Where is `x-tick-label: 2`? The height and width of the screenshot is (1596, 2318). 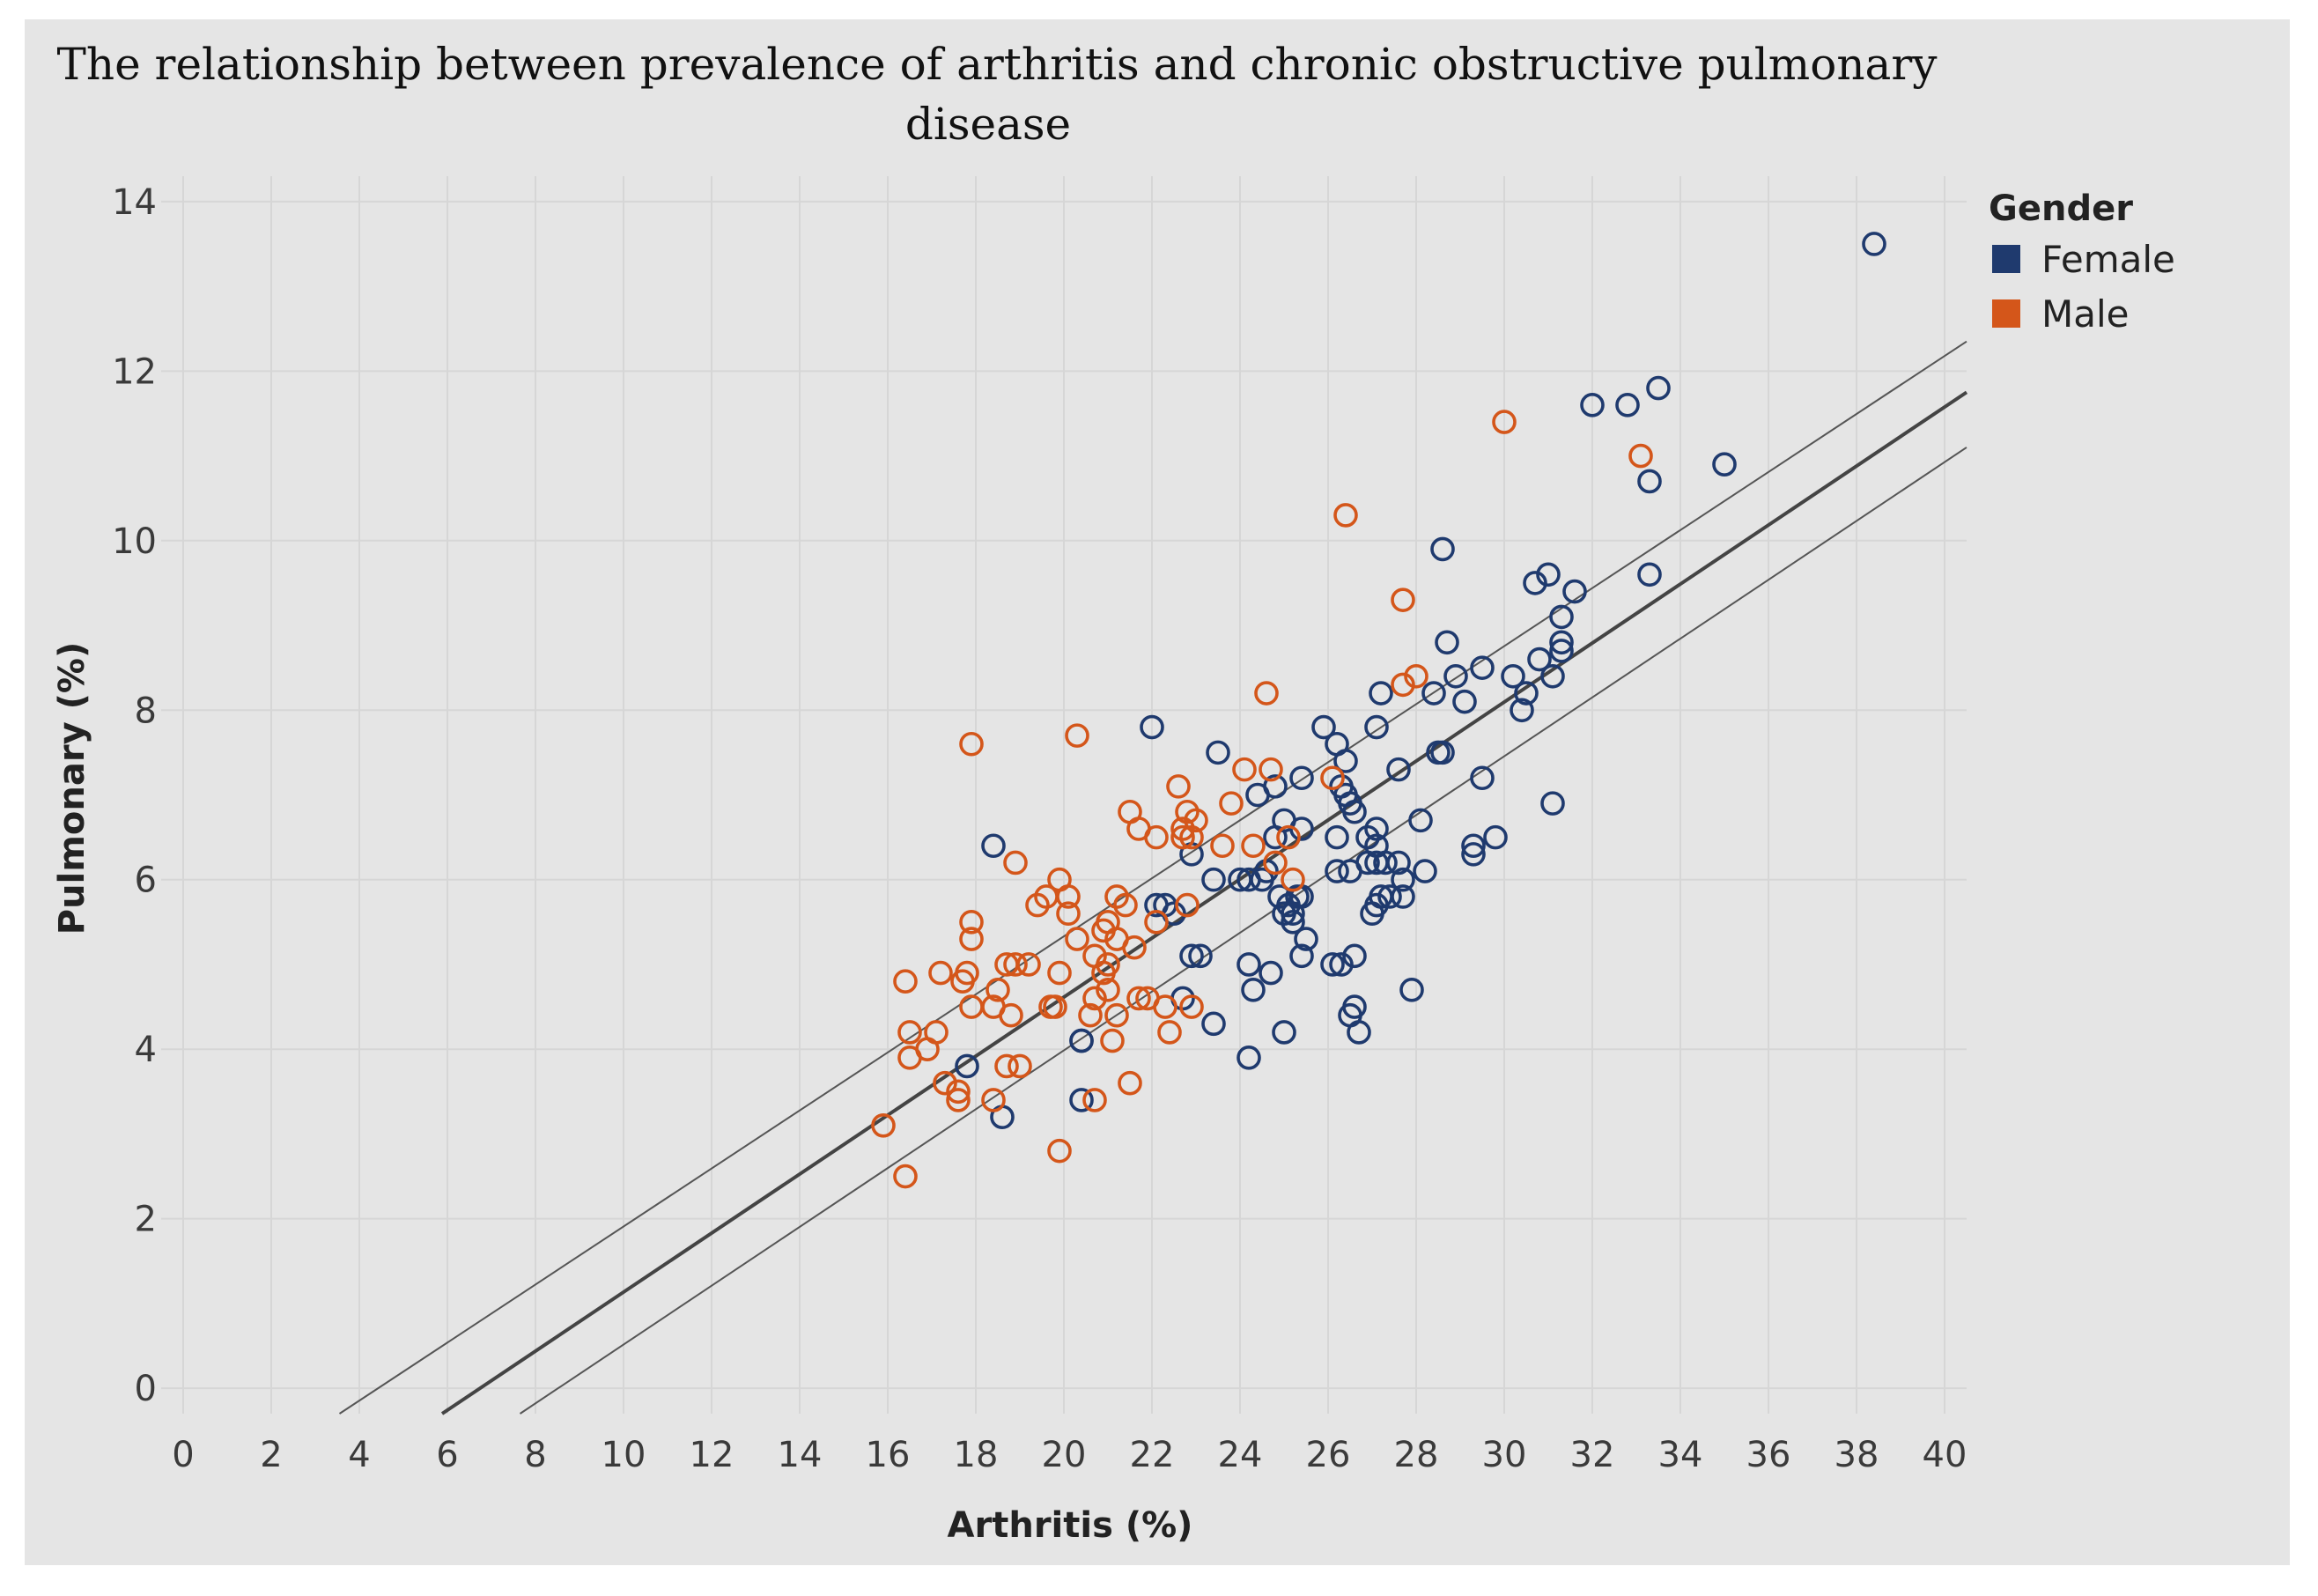 x-tick-label: 2 is located at coordinates (271, 1455).